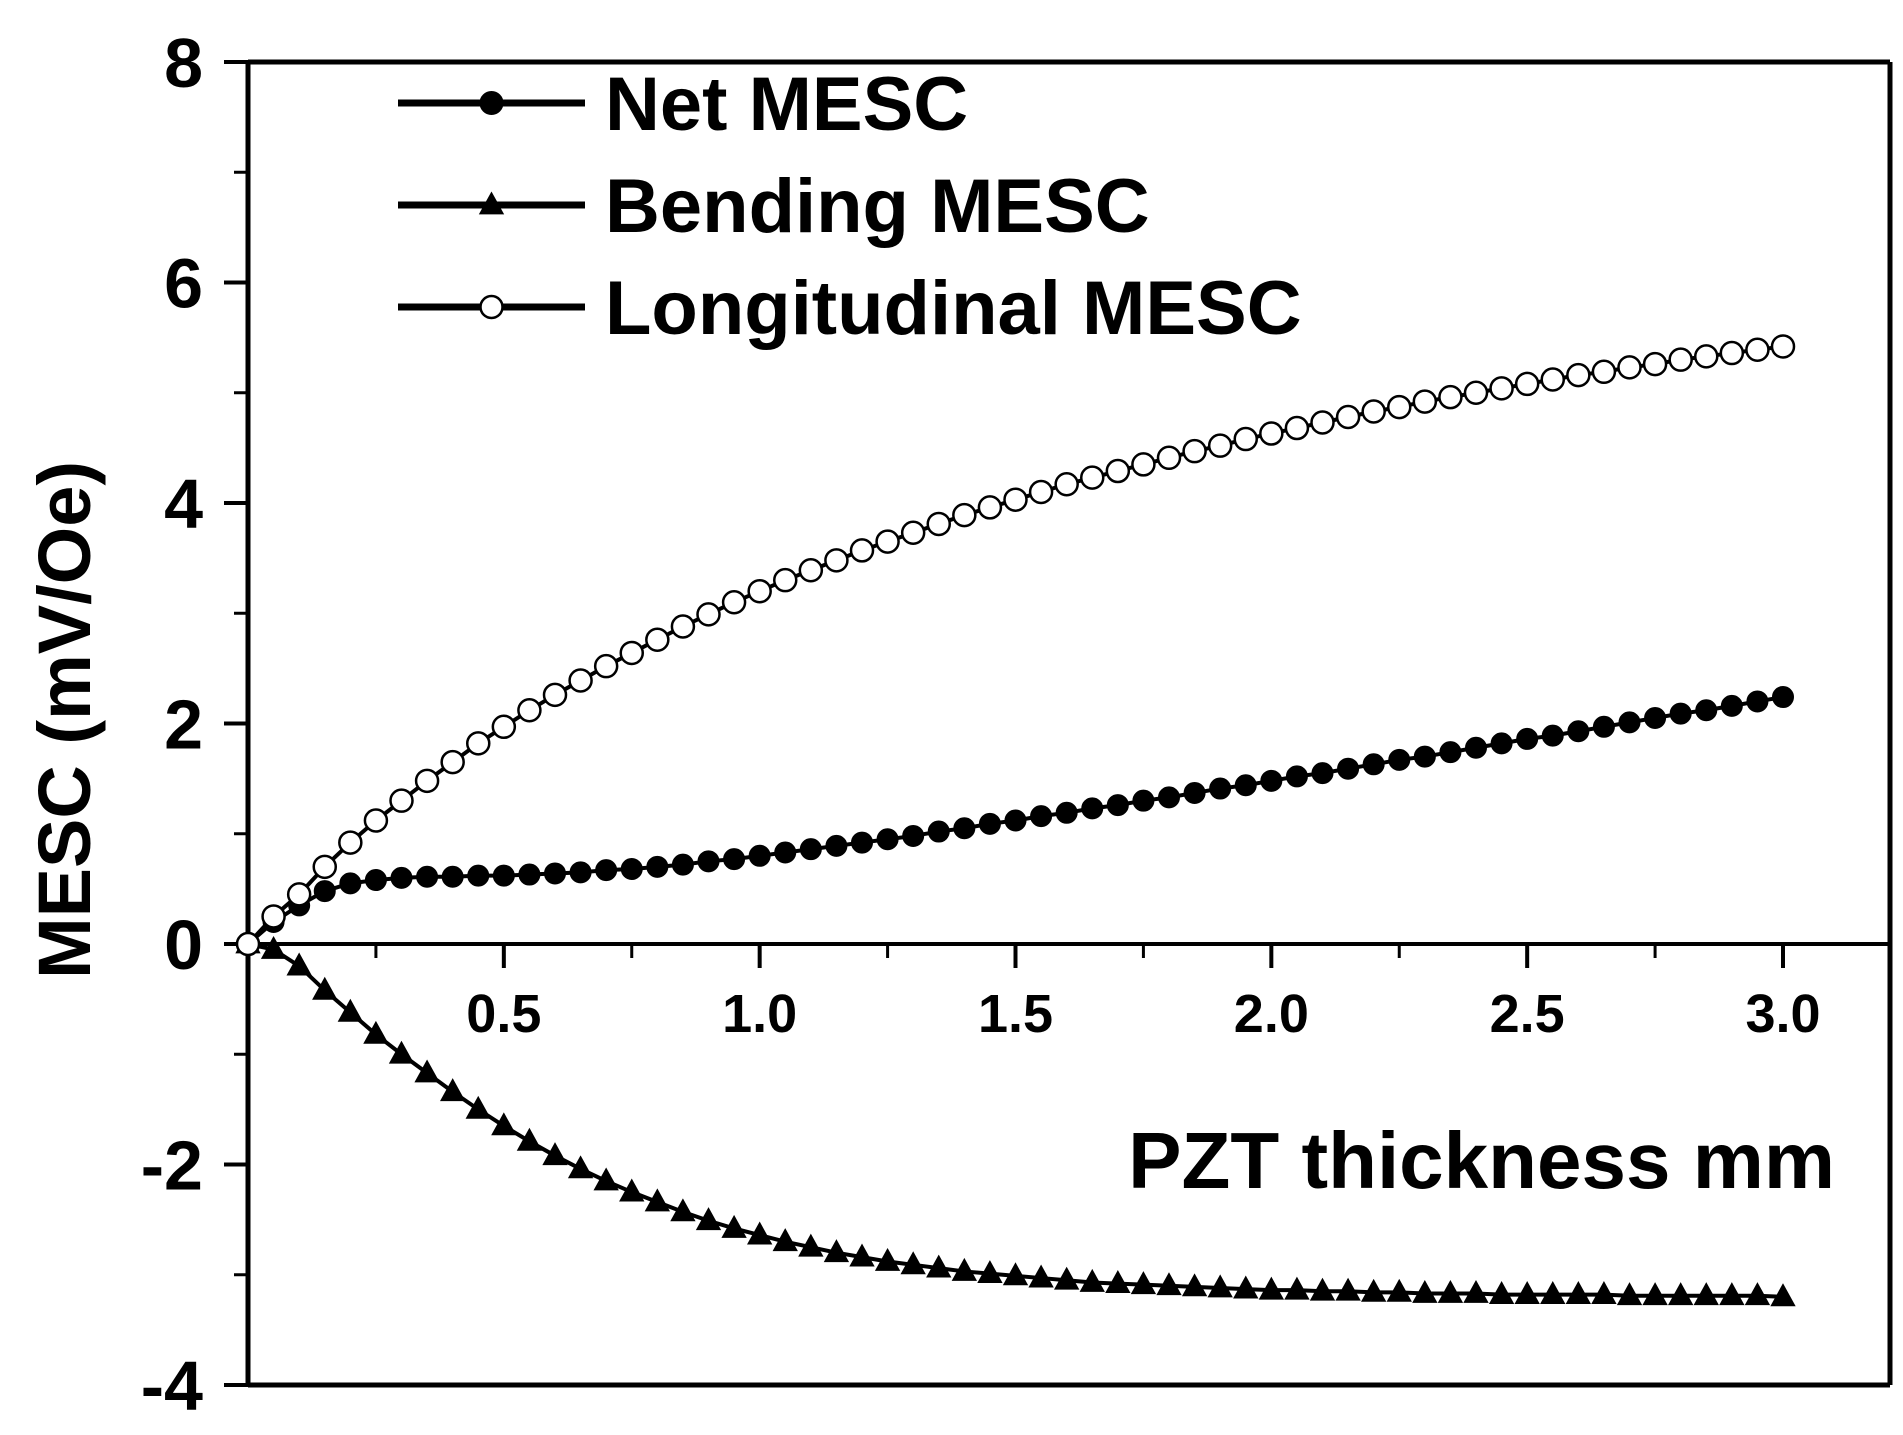 Image resolution: width=1903 pixels, height=1435 pixels. Describe the element at coordinates (877, 206) in the screenshot. I see `legend-label: Bending MESC` at that location.